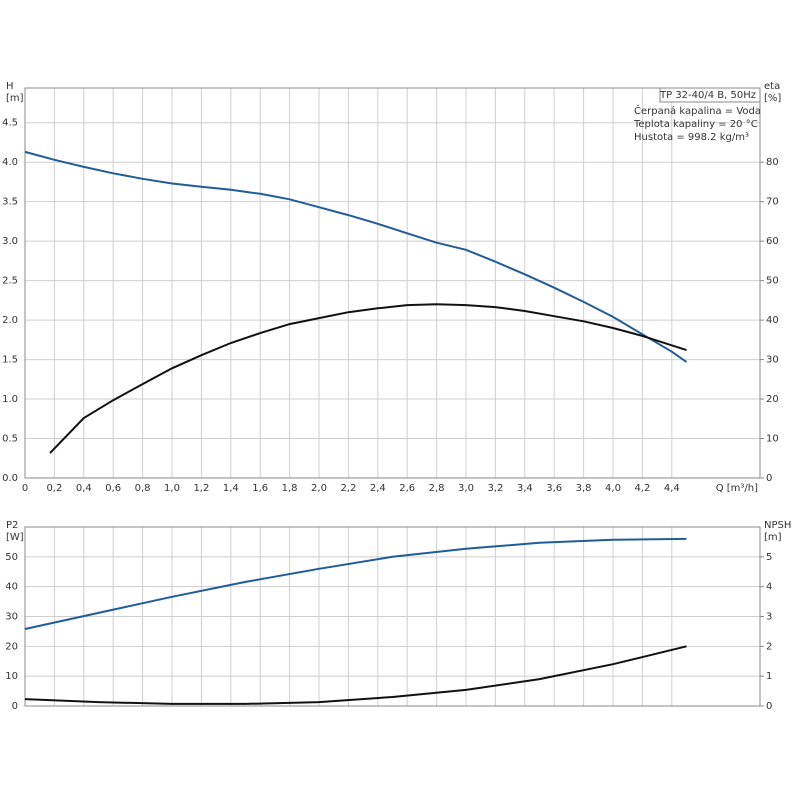  What do you see at coordinates (25, 488) in the screenshot?
I see `x-tick-label: 0` at bounding box center [25, 488].